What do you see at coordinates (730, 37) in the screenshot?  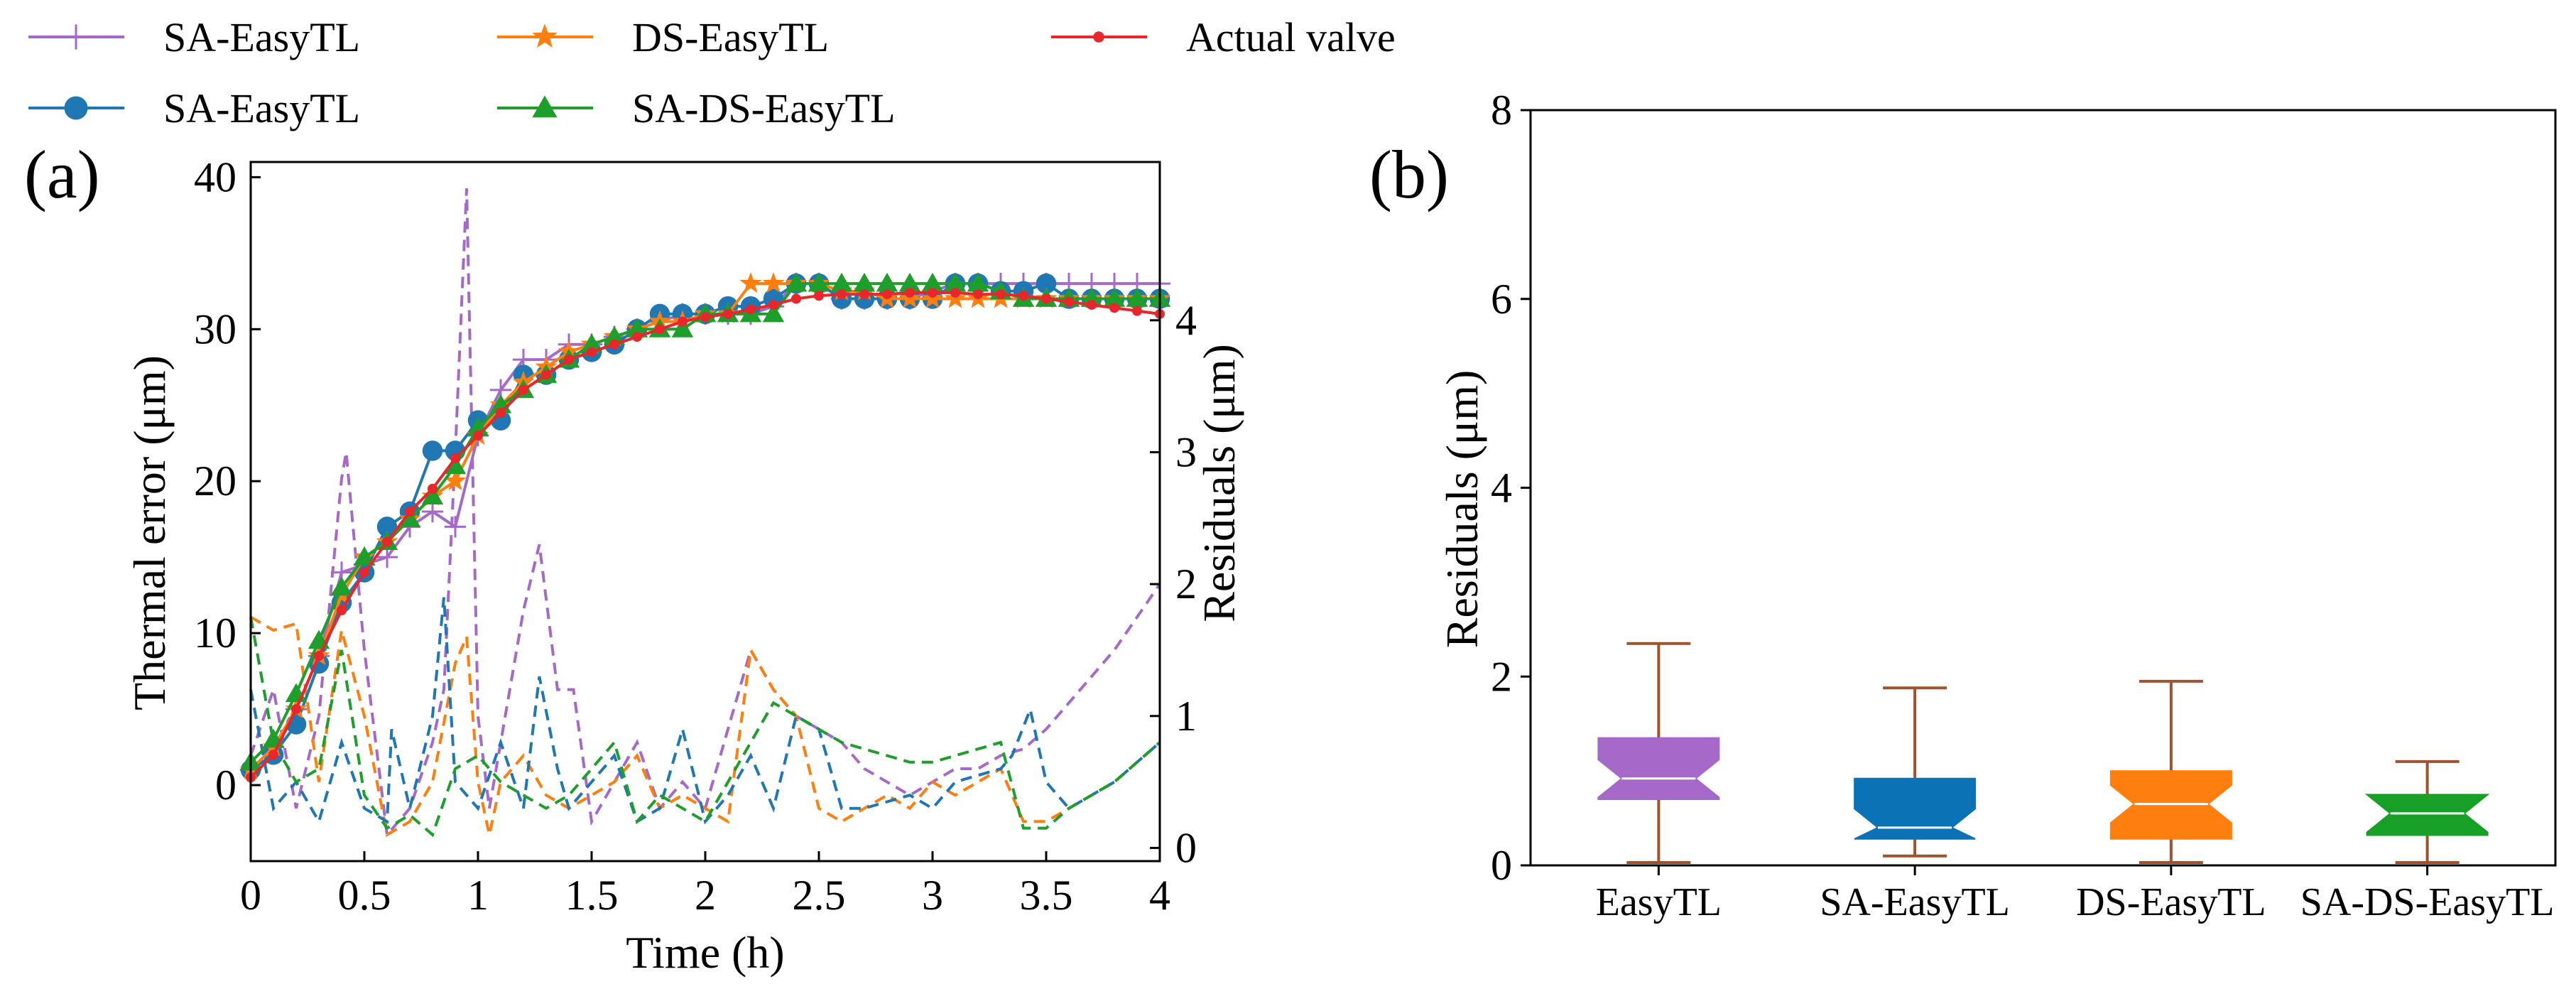 I see `legend-label-1: DS-EasyTL` at bounding box center [730, 37].